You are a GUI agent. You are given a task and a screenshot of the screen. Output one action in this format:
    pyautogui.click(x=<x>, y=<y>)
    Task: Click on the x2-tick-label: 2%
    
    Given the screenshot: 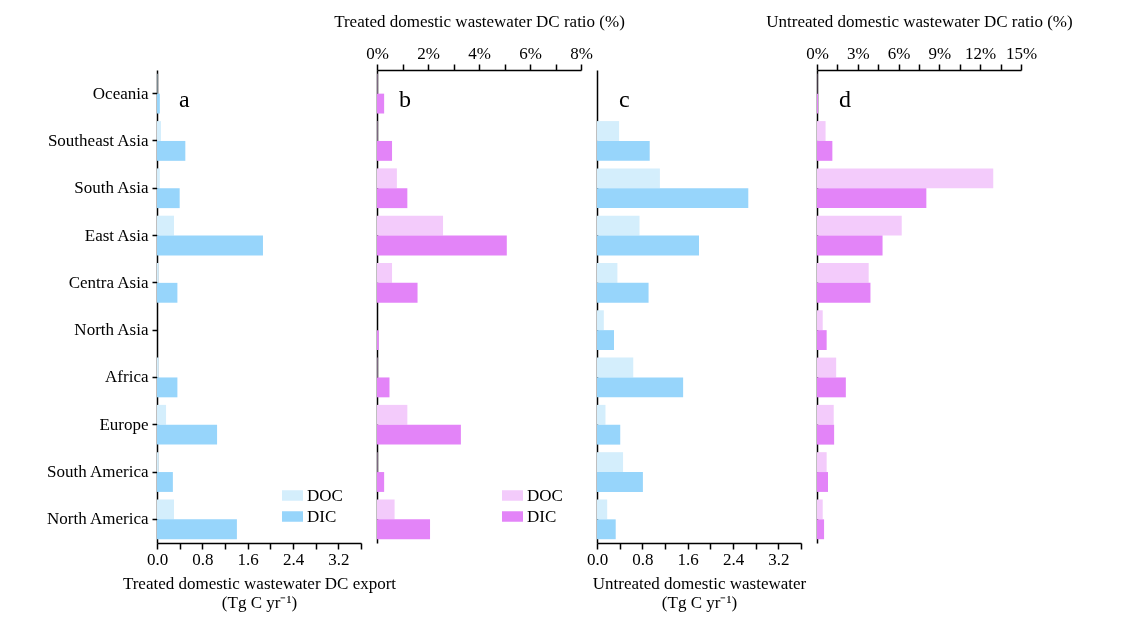 What is the action you would take?
    pyautogui.click(x=428, y=53)
    